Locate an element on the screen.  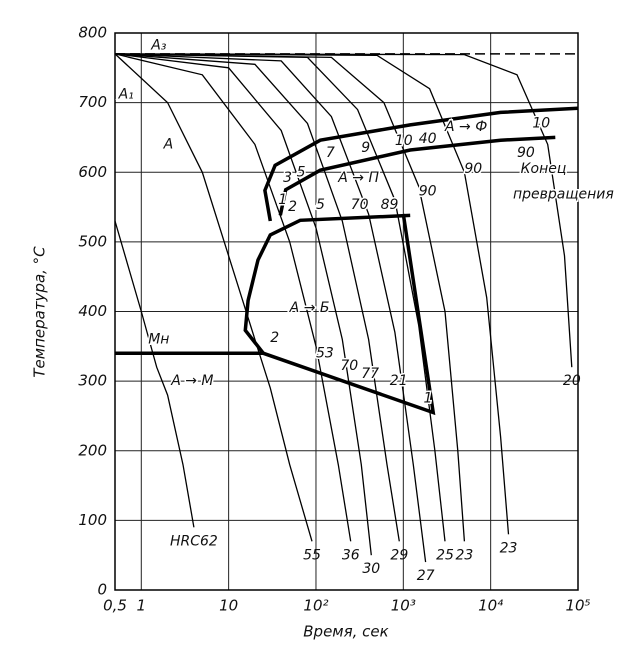
y-tick-label: 600 is located at coordinates (92, 172).